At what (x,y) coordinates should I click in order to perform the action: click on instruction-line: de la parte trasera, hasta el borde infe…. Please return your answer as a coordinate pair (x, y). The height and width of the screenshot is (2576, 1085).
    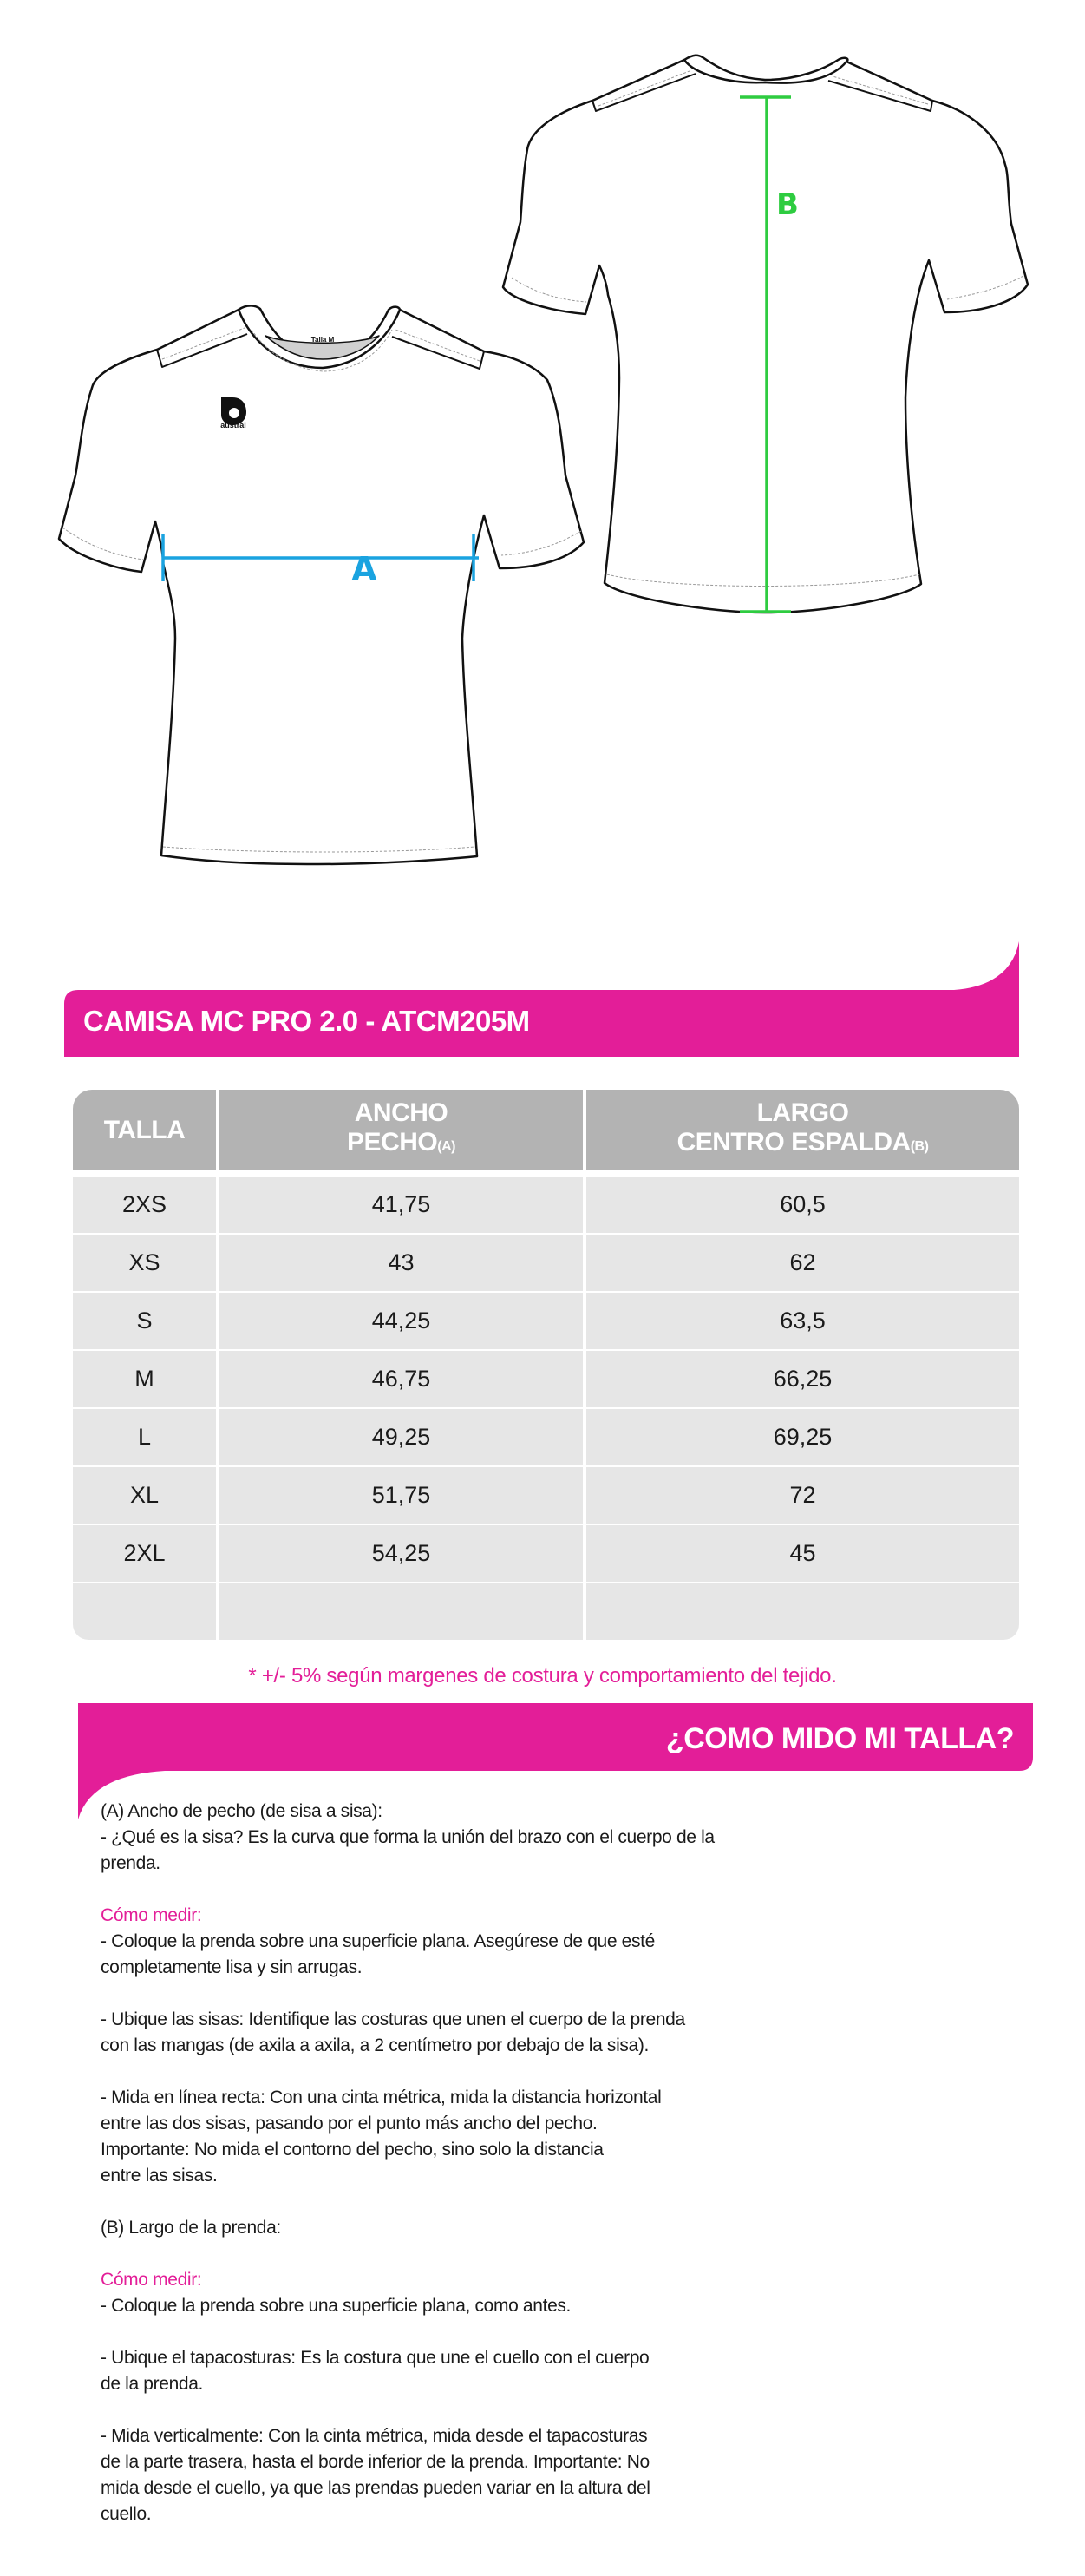
    Looking at the image, I should click on (375, 2462).